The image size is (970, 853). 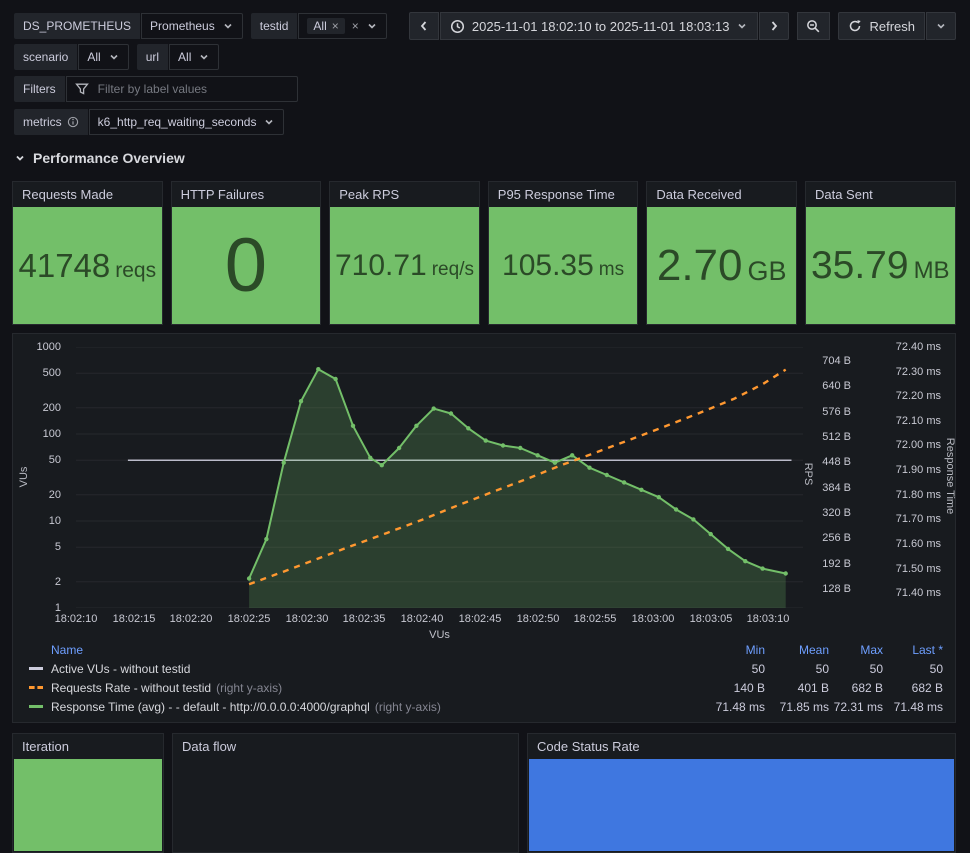 I want to click on var-testid-picker: All × ×, so click(x=342, y=26).